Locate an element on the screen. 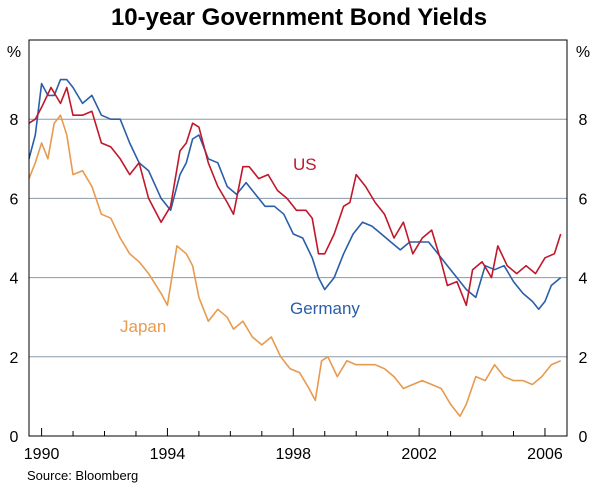 Image resolution: width=598 pixels, height=494 pixels. y-unit-left: % is located at coordinates (14, 52).